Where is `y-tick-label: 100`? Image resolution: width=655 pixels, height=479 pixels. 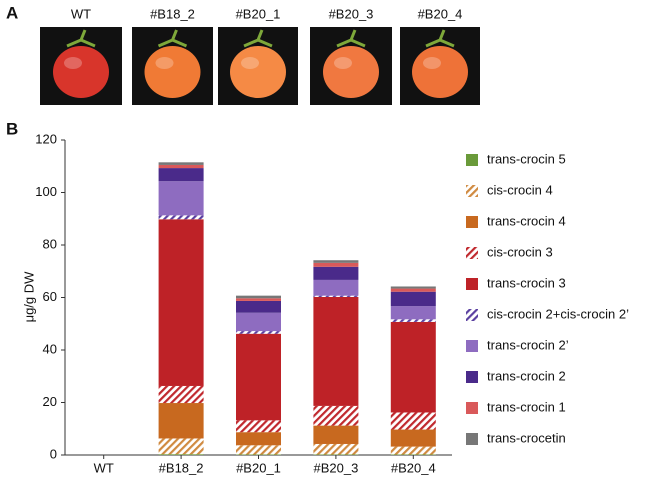
y-tick-label: 100 is located at coordinates (46, 191).